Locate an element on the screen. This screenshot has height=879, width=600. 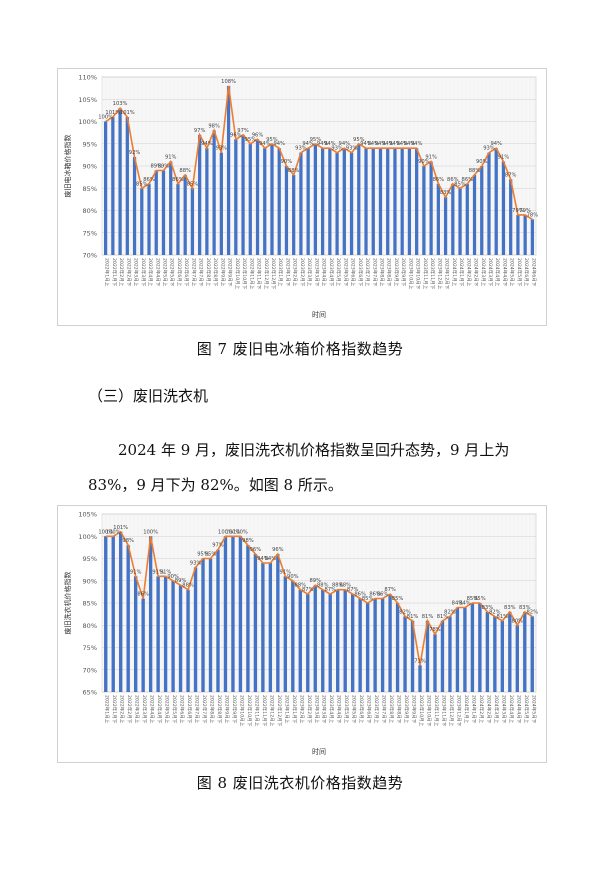
fig7-xtick-label: 2023年5月上 is located at coordinates (338, 272).